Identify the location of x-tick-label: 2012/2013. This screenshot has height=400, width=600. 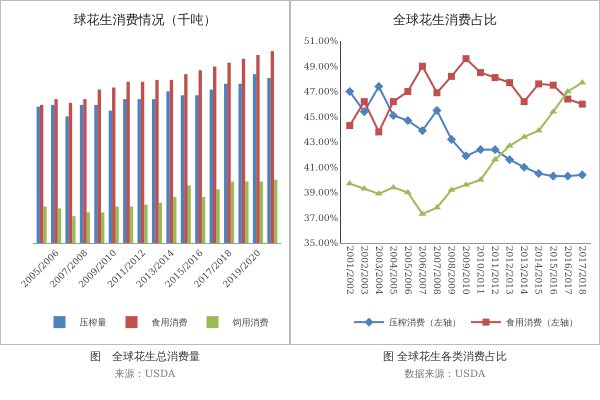
(509, 270).